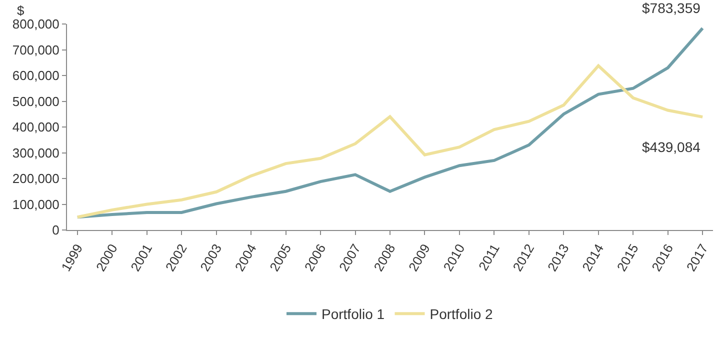 This screenshot has width=725, height=342. What do you see at coordinates (21, 10) in the screenshot?
I see `y-axis-title: $` at bounding box center [21, 10].